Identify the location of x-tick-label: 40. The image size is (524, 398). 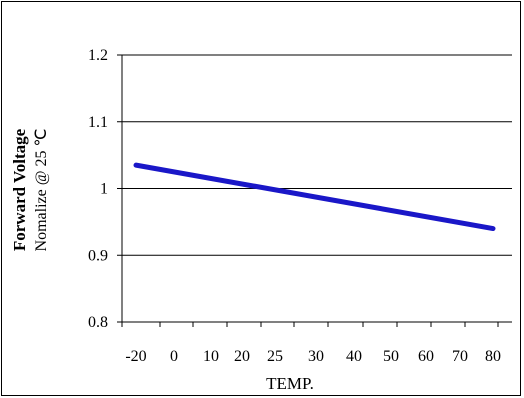
(354, 356).